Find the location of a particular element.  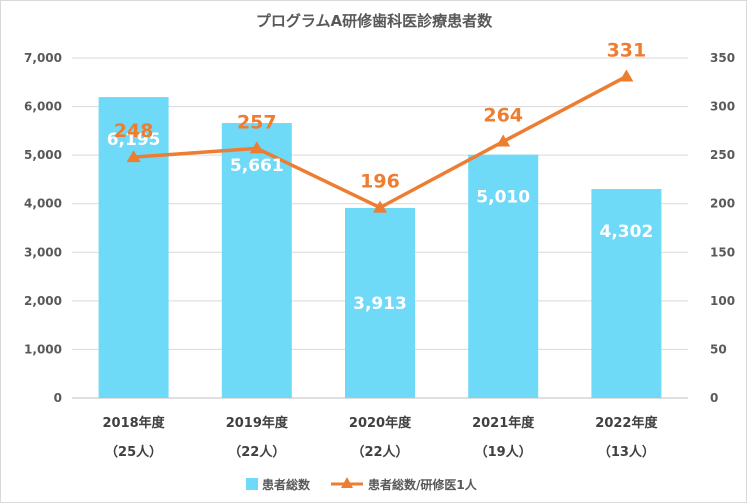

legend-swatch-bars is located at coordinates (252, 484).